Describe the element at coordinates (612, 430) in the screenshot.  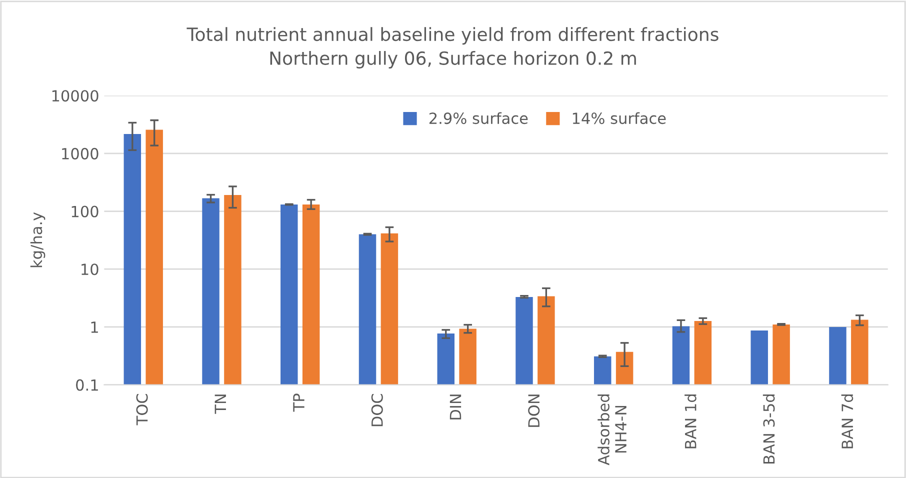
I see `x-tick-label: Adsorbed NH4-N` at that location.